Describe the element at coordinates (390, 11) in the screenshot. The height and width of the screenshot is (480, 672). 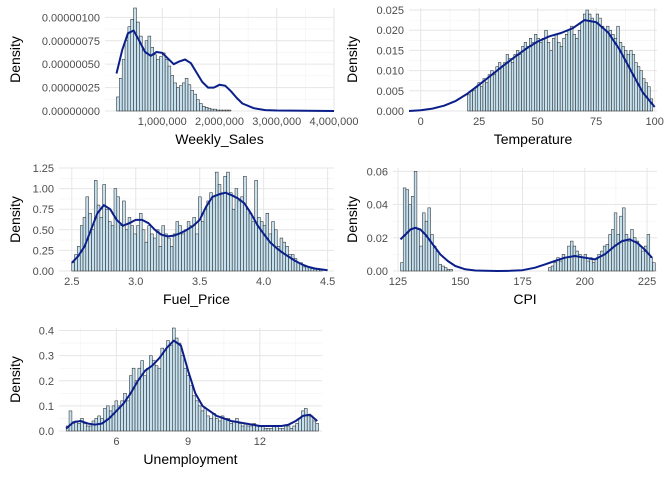
I see `y-tick-label: 0.025` at that location.